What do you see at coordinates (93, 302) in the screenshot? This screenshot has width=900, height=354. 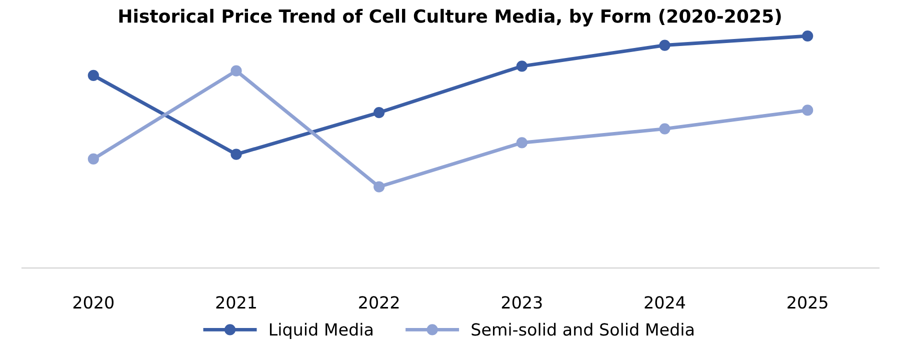 I see `x-tick-label: 2020` at bounding box center [93, 302].